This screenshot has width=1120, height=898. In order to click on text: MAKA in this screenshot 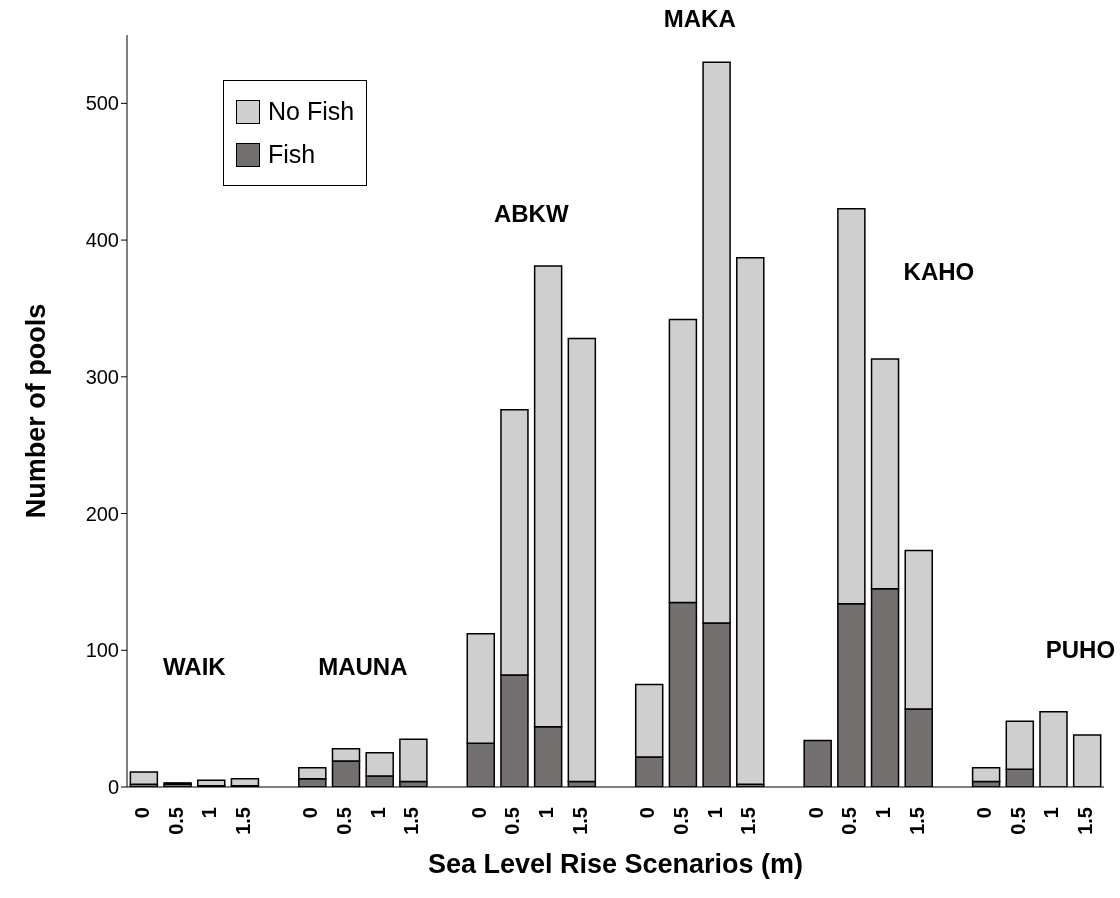, I will do `click(699, 18)`.